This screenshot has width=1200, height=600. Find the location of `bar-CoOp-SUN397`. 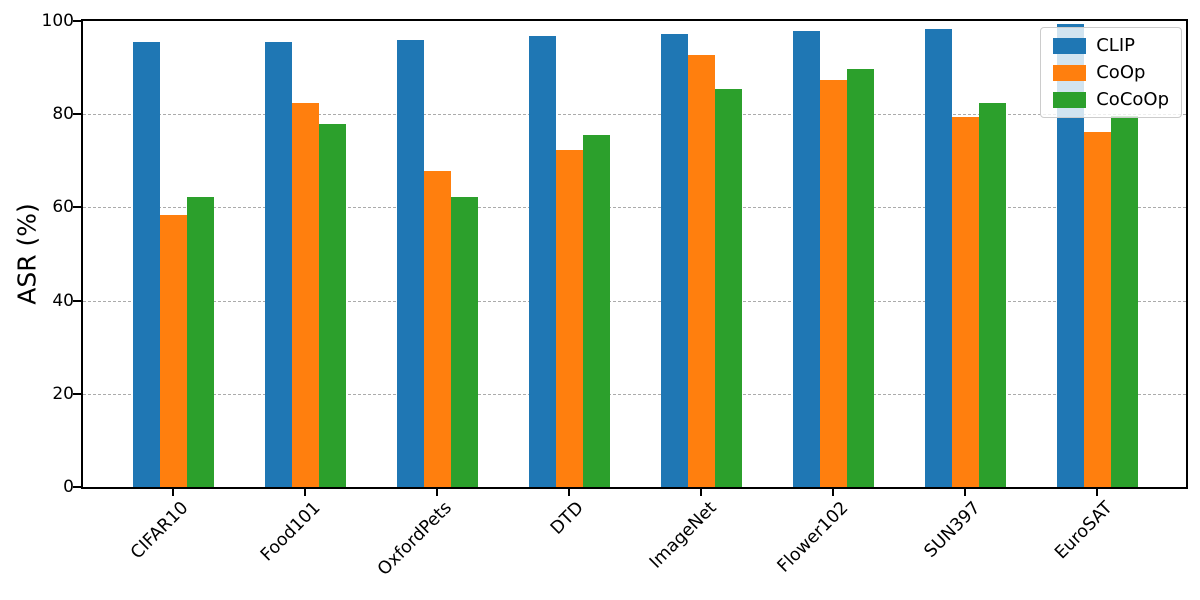

bar-CoOp-SUN397 is located at coordinates (965, 302).